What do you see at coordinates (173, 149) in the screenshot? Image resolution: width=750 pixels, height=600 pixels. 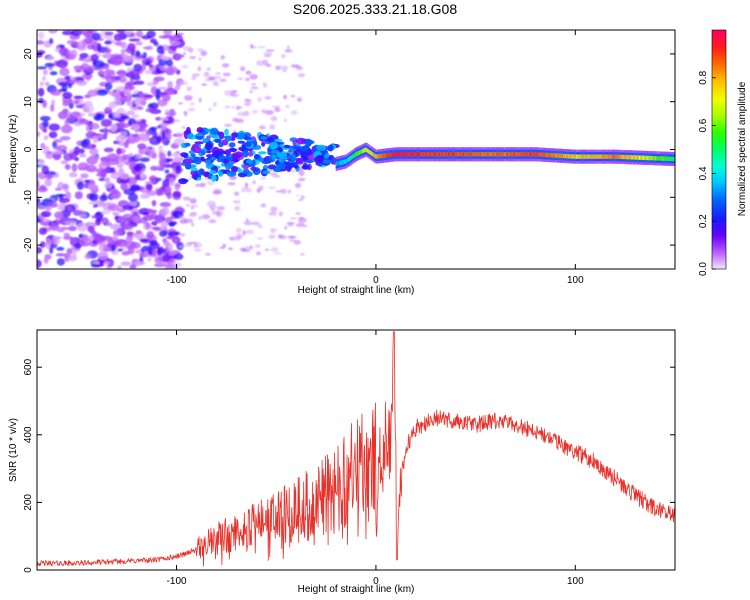 I see `noise-blobs` at bounding box center [173, 149].